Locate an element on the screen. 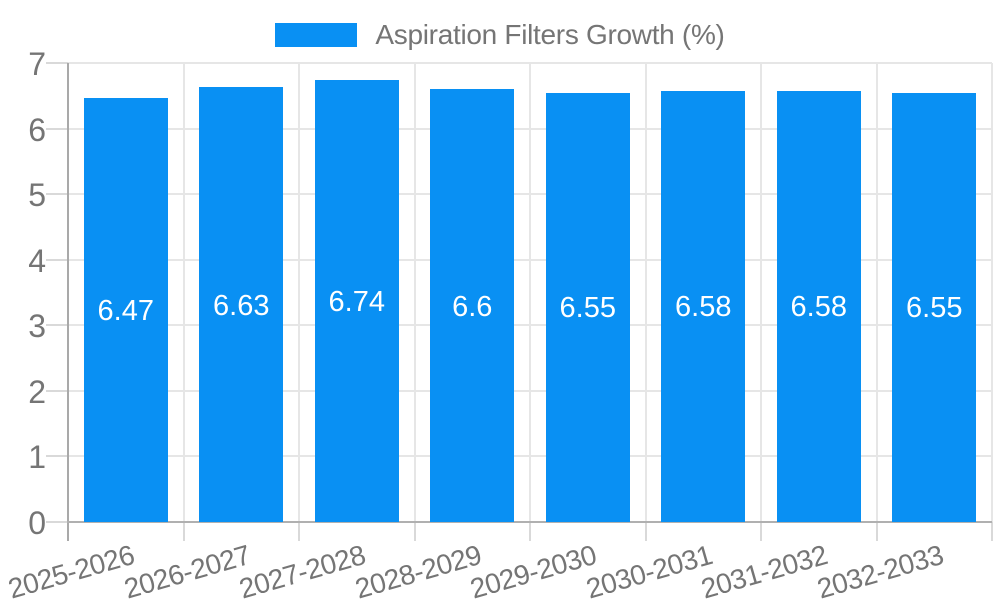  y-axis-tick-label: 2 is located at coordinates (37, 391).